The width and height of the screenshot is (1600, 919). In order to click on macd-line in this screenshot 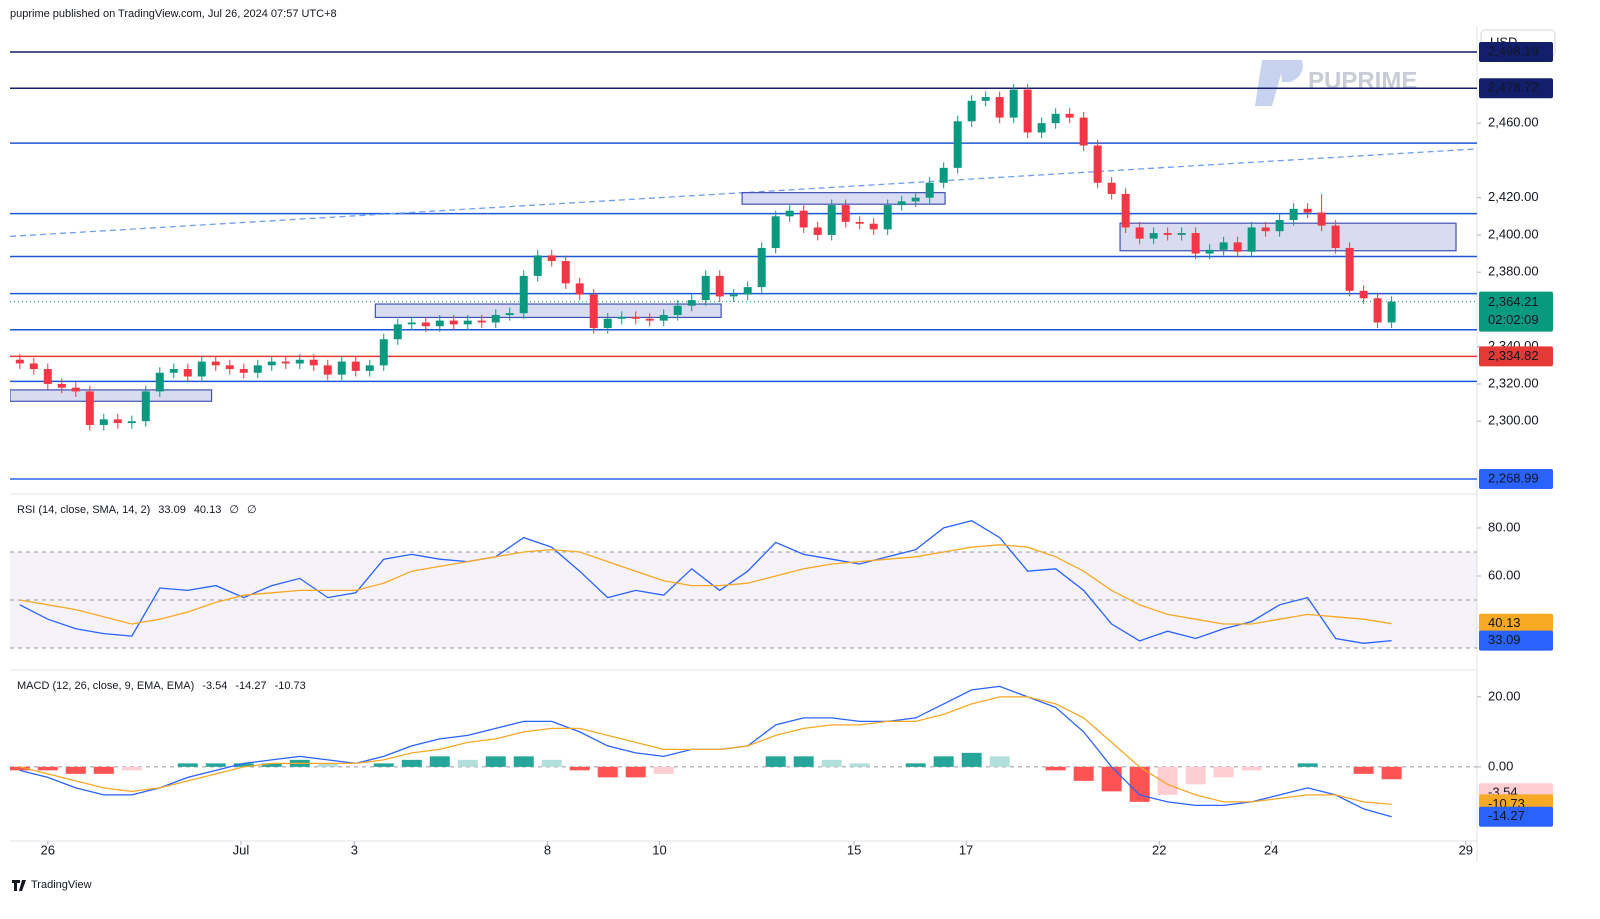, I will do `click(705, 751)`.